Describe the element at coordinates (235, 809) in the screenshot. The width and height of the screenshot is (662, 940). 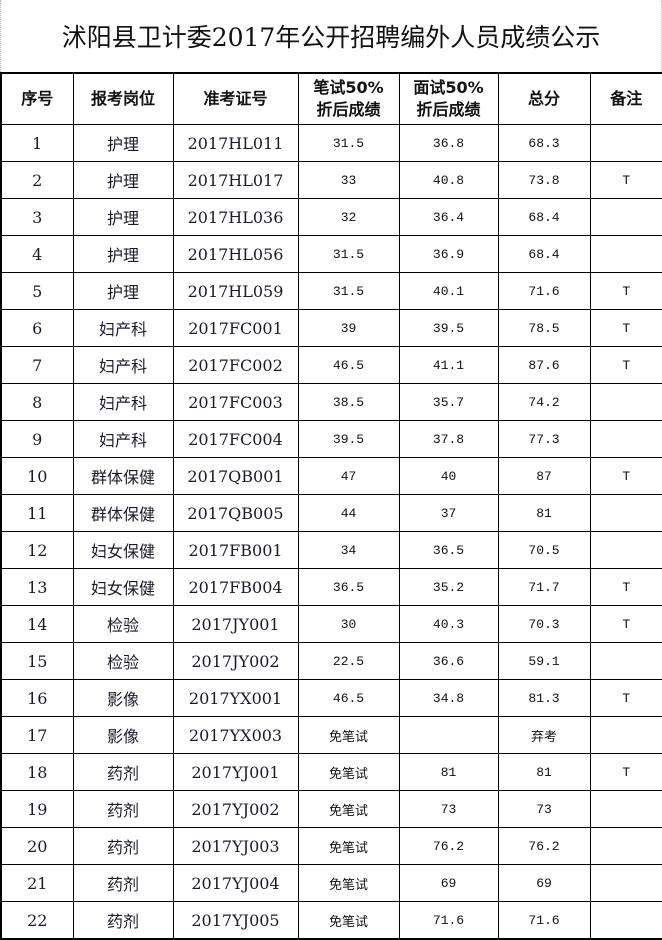
I see `cell-ticket: 2017YJ002` at that location.